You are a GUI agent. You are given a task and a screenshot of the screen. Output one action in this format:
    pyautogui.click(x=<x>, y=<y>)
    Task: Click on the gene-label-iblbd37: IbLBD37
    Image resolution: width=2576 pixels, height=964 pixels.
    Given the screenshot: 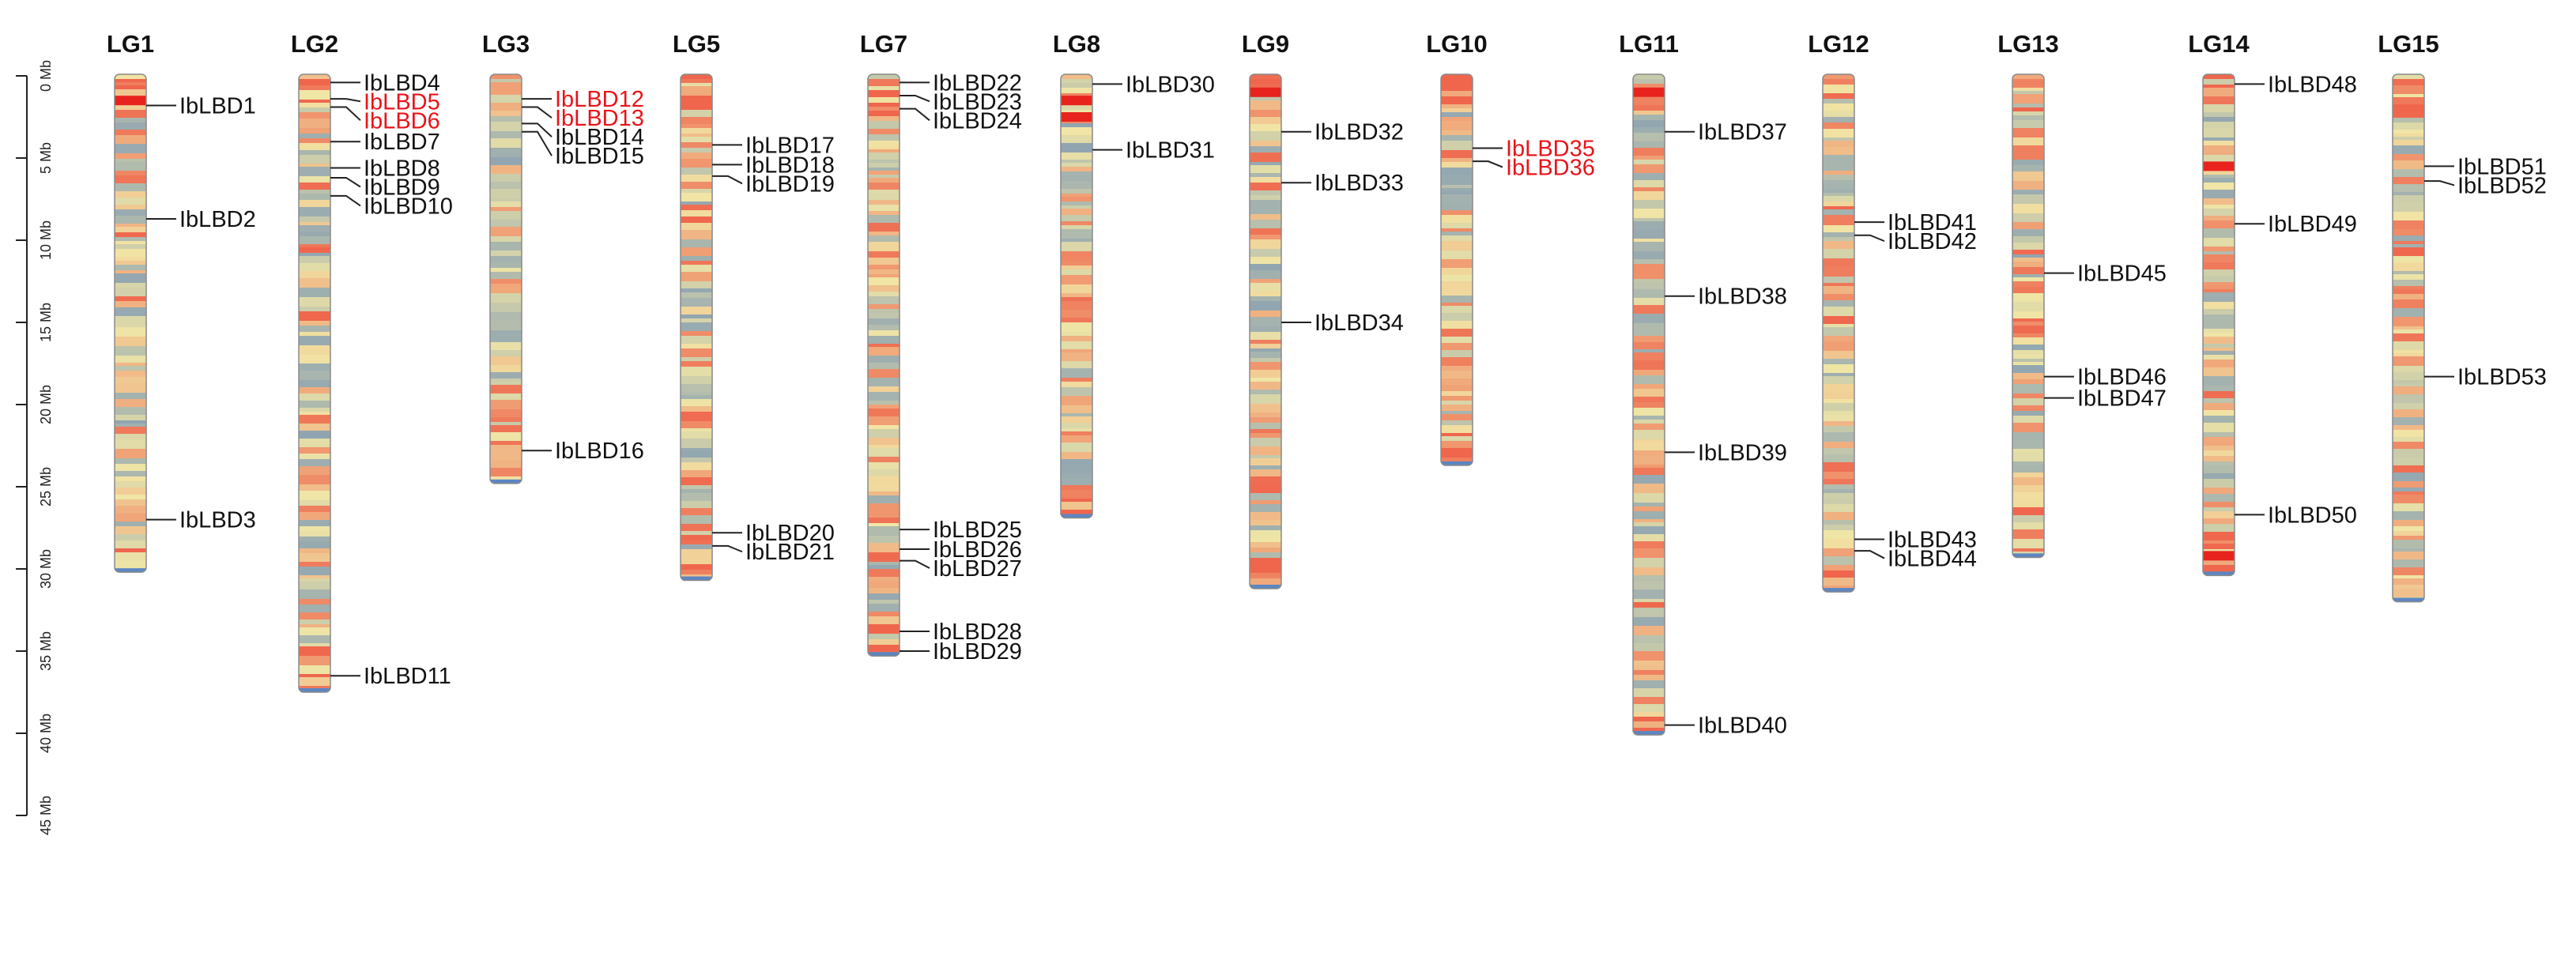 What is the action you would take?
    pyautogui.click(x=1742, y=132)
    